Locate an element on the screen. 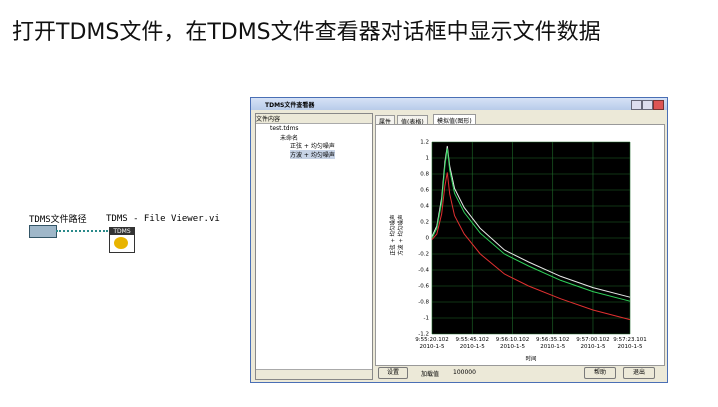 The width and height of the screenshot is (718, 407). tree-header: 文件内容 is located at coordinates (314, 119).